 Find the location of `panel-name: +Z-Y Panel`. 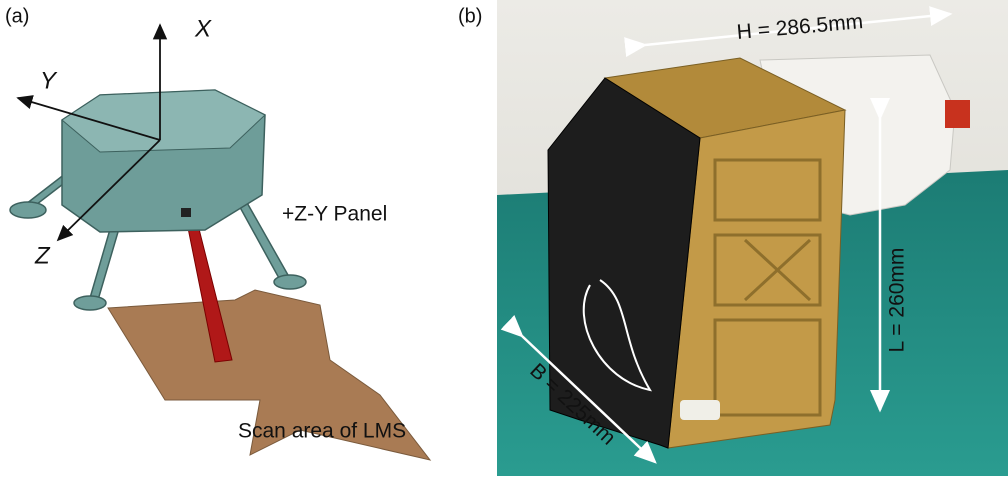

panel-name: +Z-Y Panel is located at coordinates (334, 214).